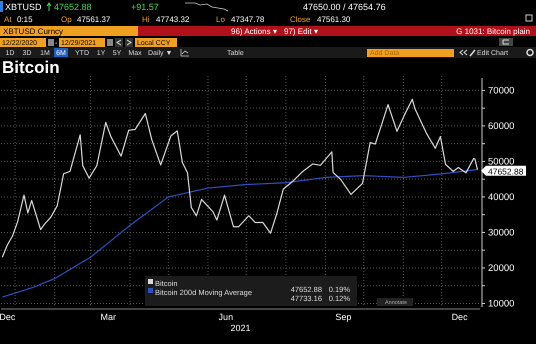  What do you see at coordinates (248, 19) in the screenshot?
I see `text: 47347.78` at bounding box center [248, 19].